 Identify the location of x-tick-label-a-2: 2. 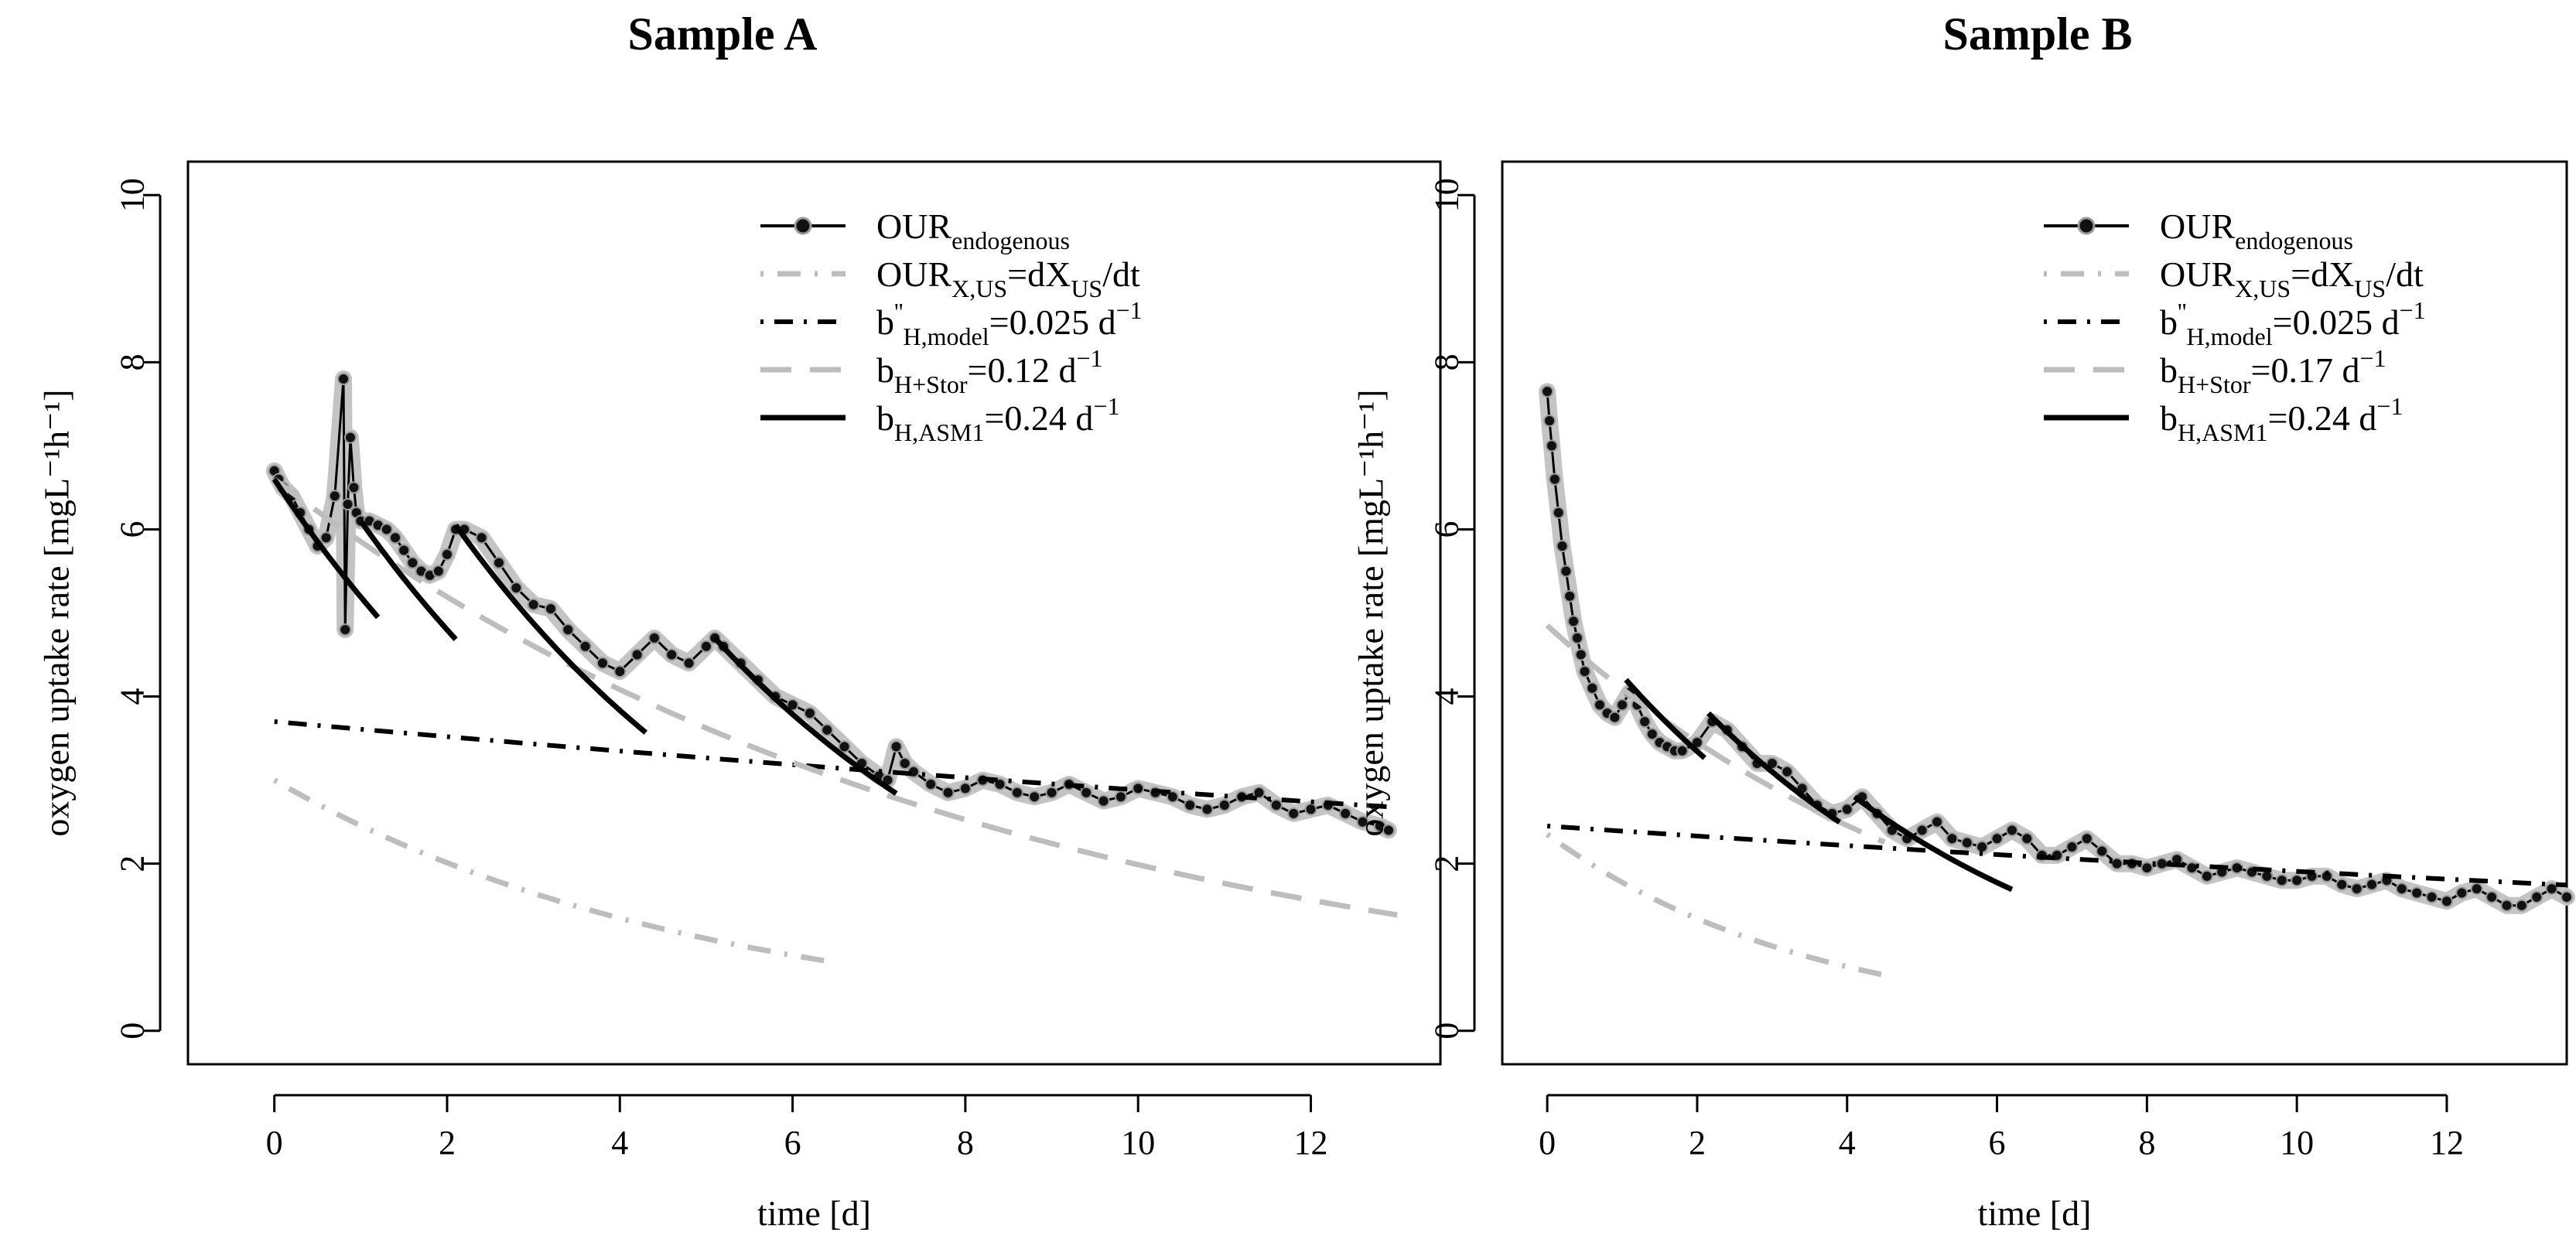
(448, 1143).